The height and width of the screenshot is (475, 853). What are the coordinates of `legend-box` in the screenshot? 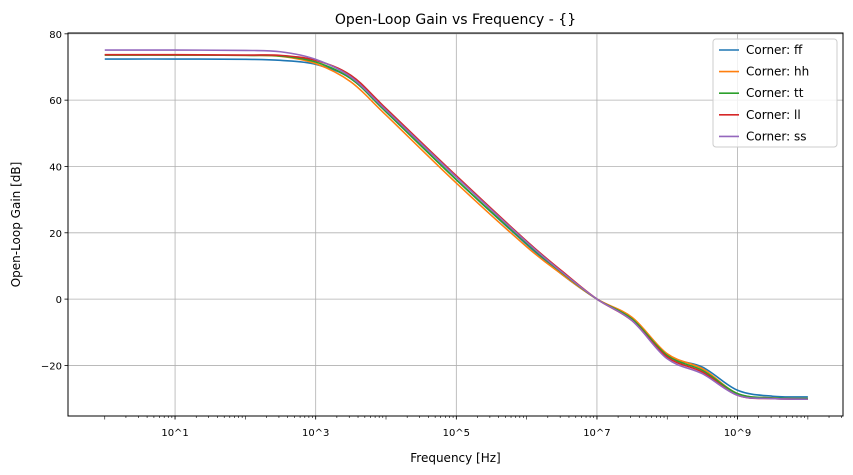 It's located at (775, 93).